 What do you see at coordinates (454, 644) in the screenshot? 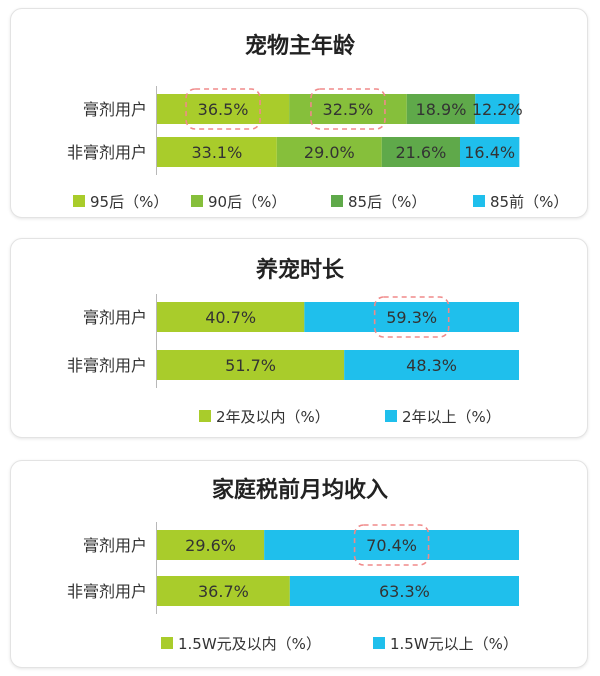
I see `legend-label: 1.5W元以上（%）` at bounding box center [454, 644].